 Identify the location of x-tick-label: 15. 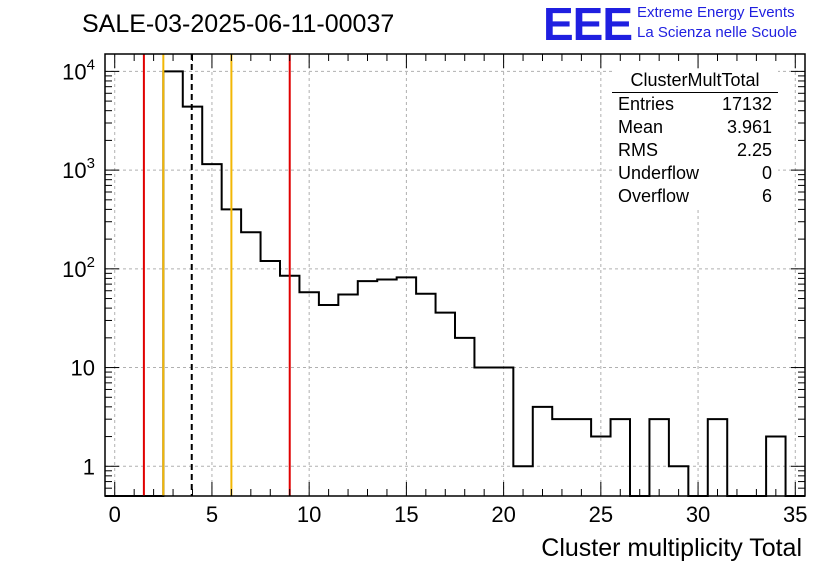
(406, 514).